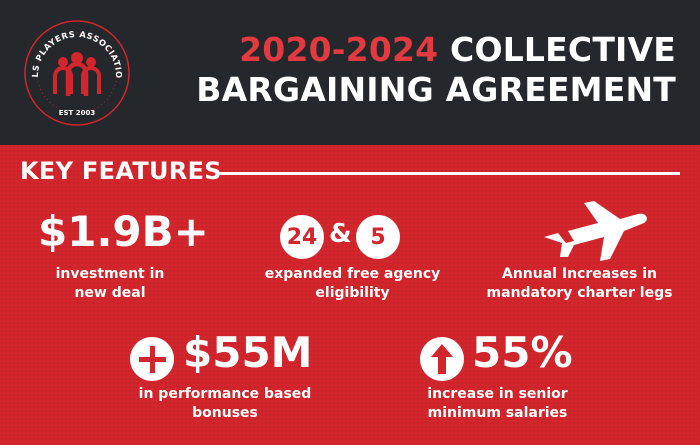  I want to click on salary-increase-caption: increase in senior minimum salaries, so click(497, 403).